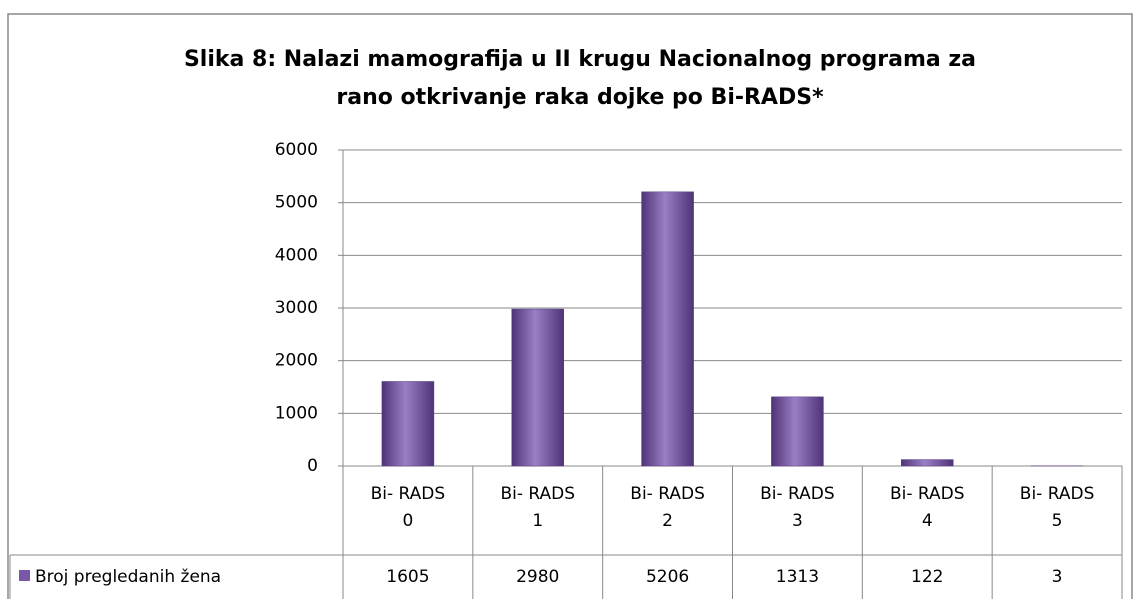 This screenshot has width=1142, height=599. I want to click on y-tick-label: 6000, so click(296, 150).